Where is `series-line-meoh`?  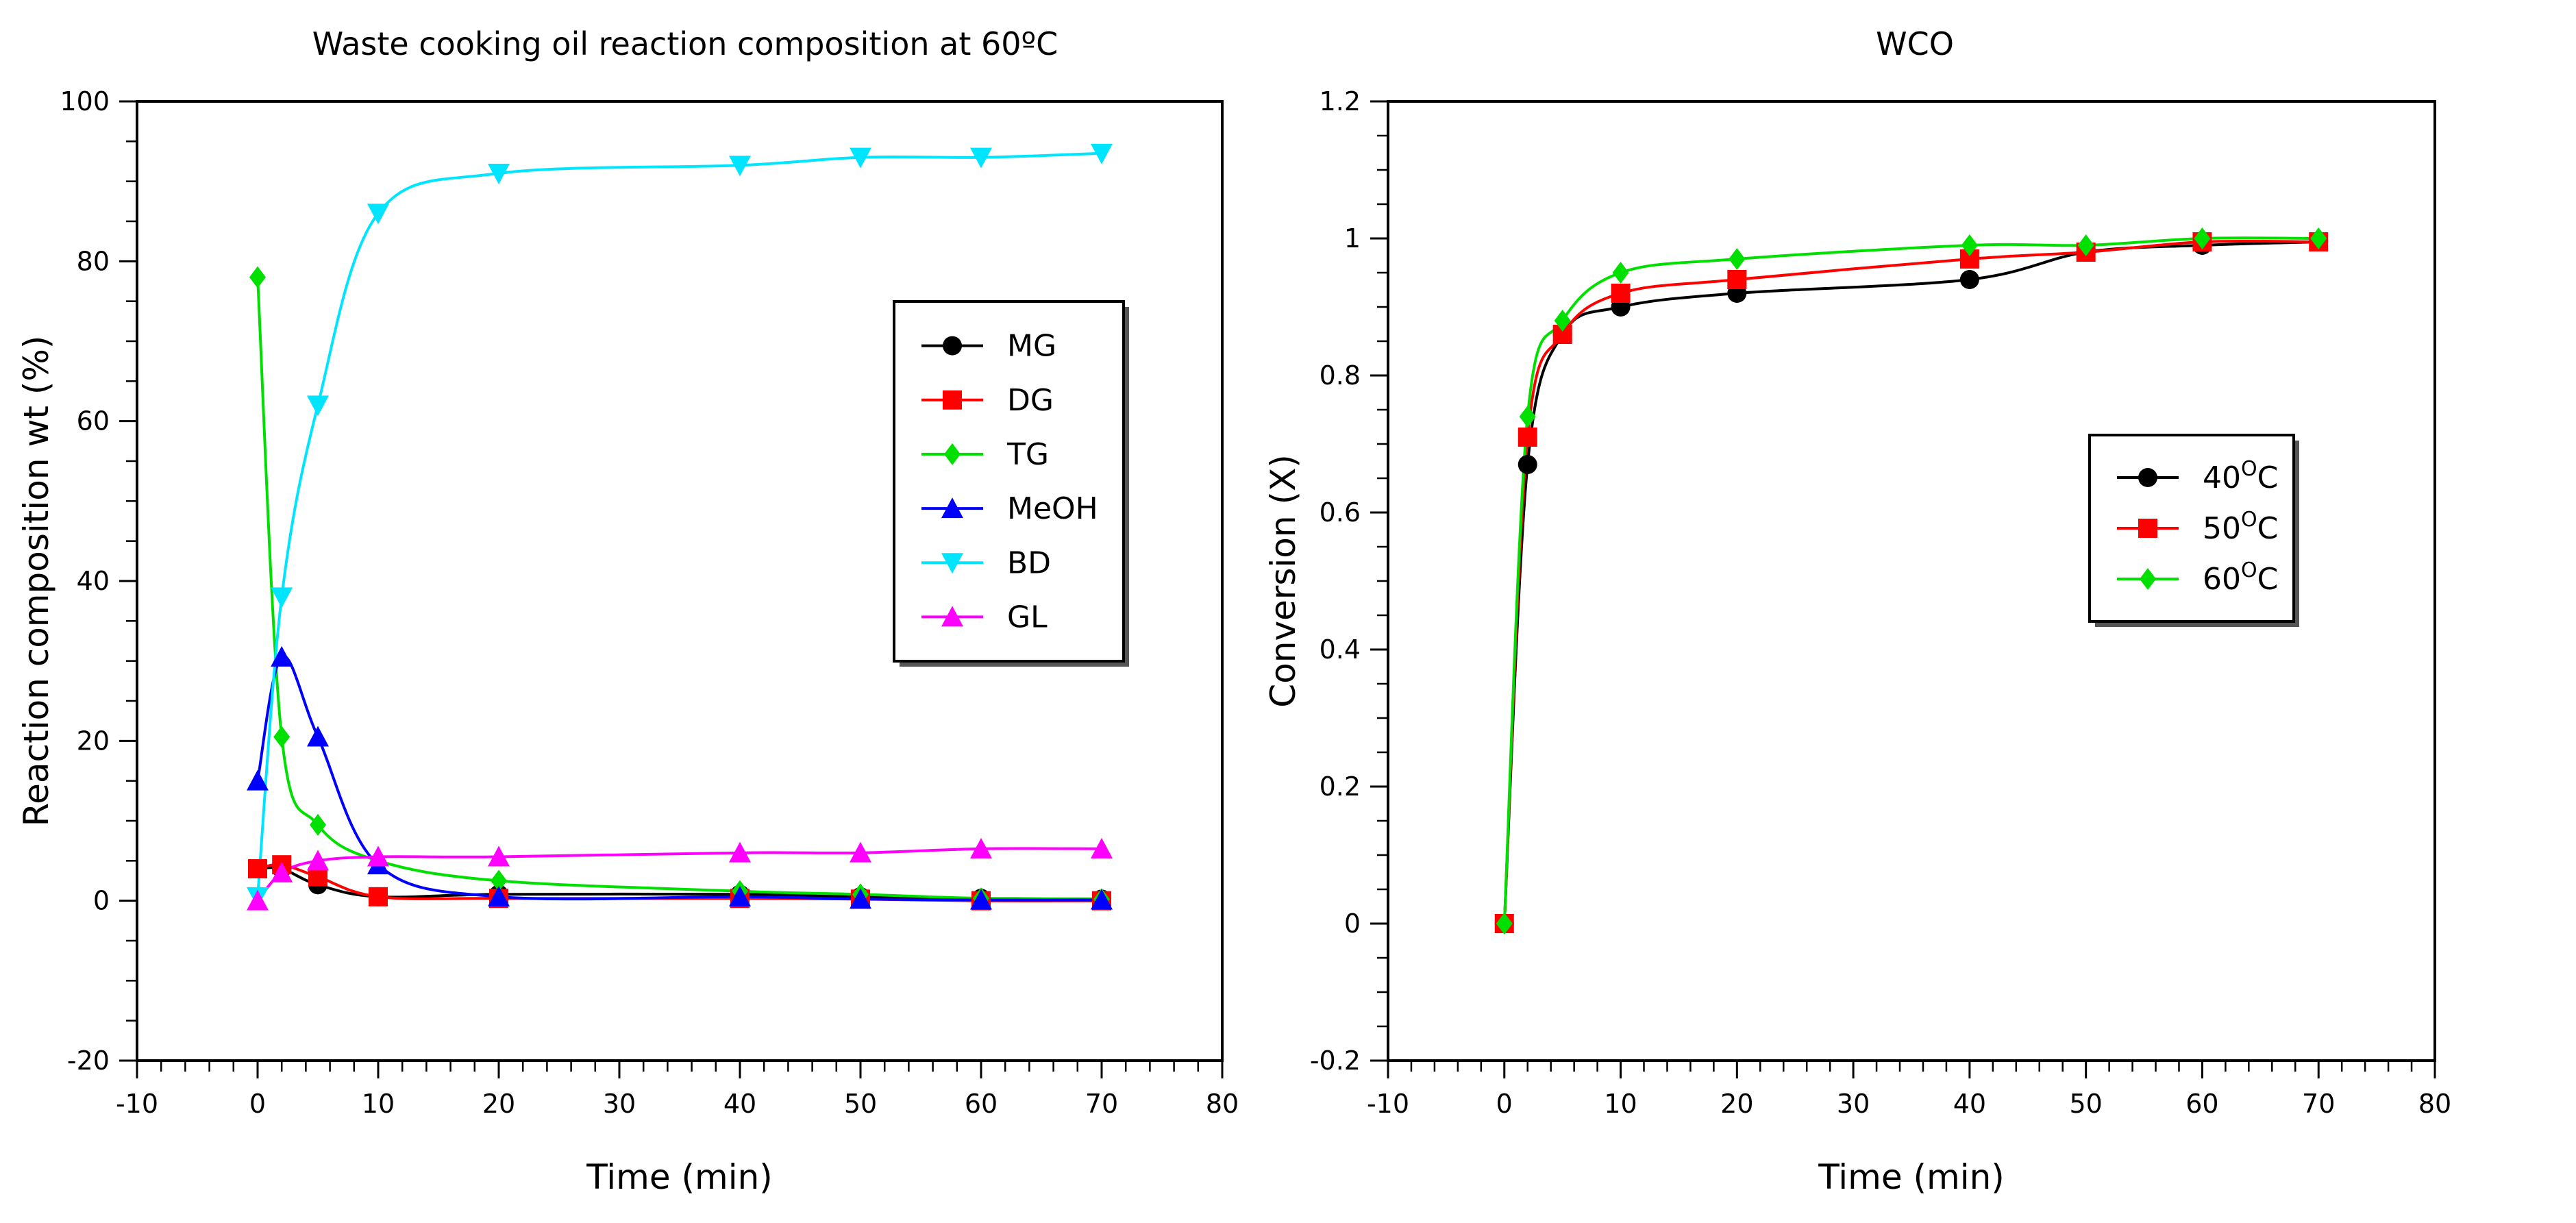
series-line-meoh is located at coordinates (679, 778).